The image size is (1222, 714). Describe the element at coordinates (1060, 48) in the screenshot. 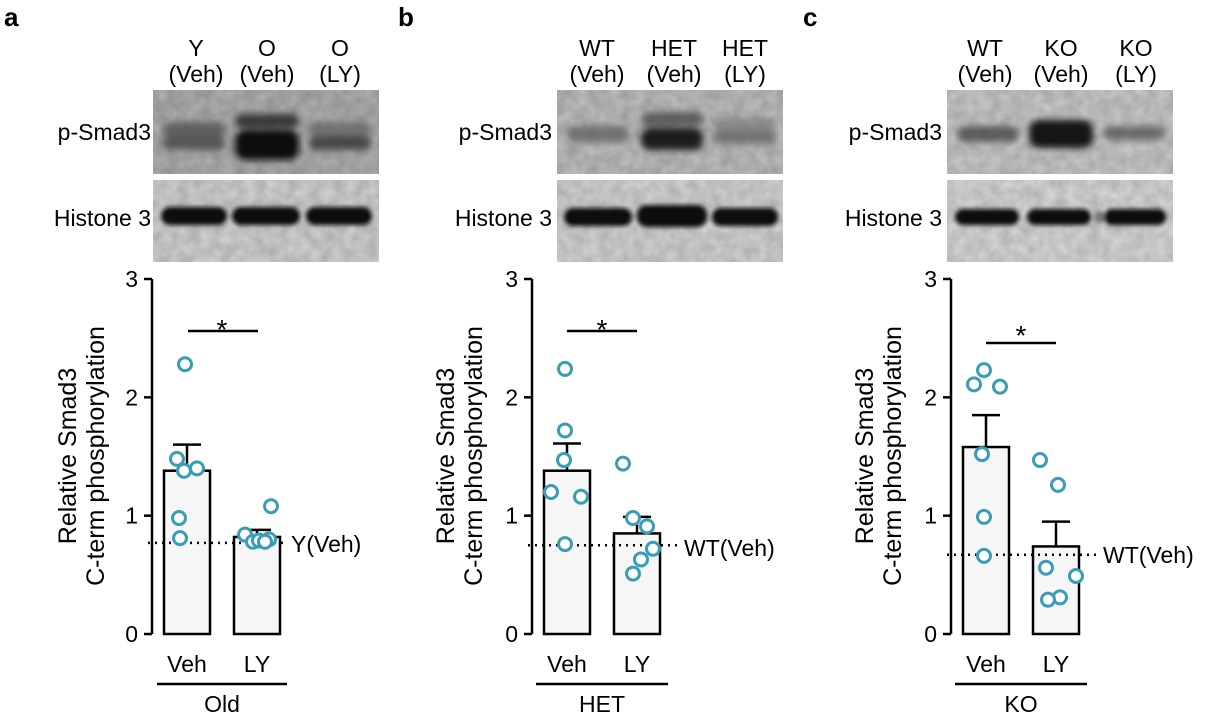

I see `lane-2-line-1: KO` at that location.